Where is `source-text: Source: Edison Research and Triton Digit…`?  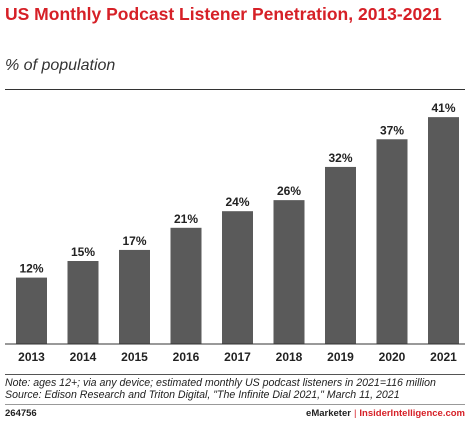 source-text: Source: Edison Research and Triton Digit… is located at coordinates (202, 395).